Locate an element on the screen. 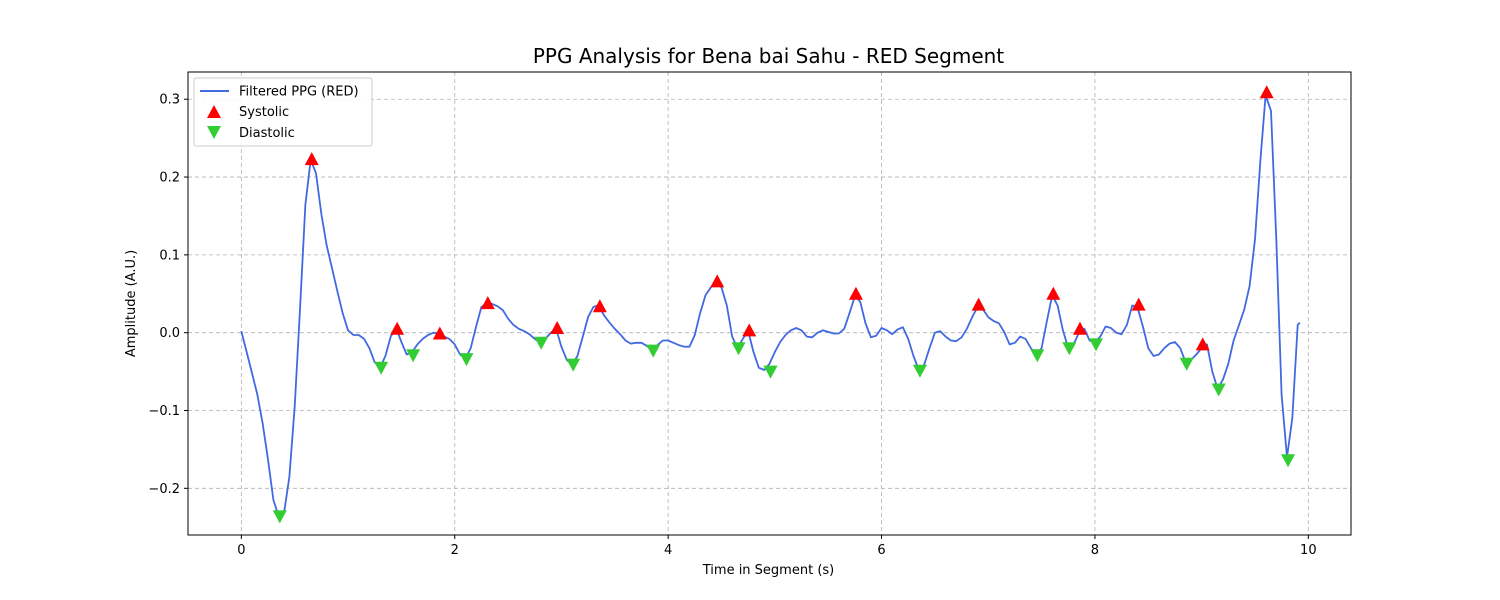 This screenshot has height=600, width=1500. legend-label-diastolic: Diastolic is located at coordinates (267, 133).